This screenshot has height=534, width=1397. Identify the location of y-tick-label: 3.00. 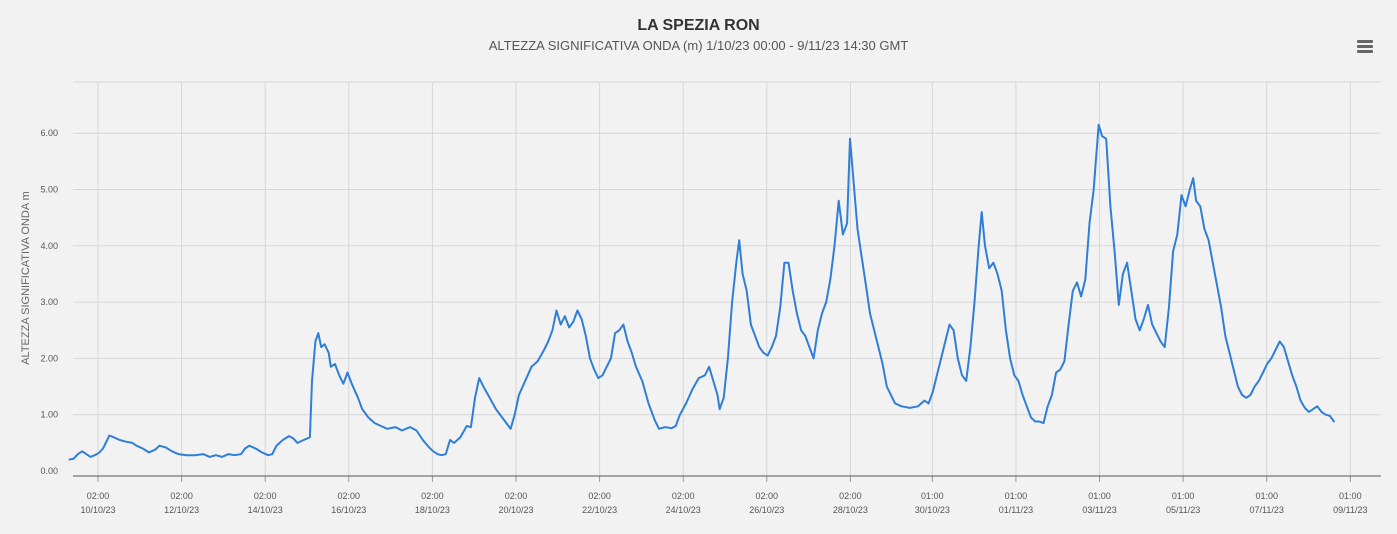
(49, 302).